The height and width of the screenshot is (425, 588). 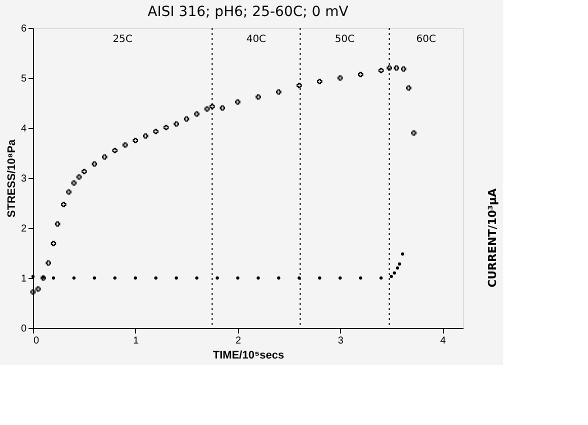 I want to click on annotation: 25C, so click(x=122, y=39).